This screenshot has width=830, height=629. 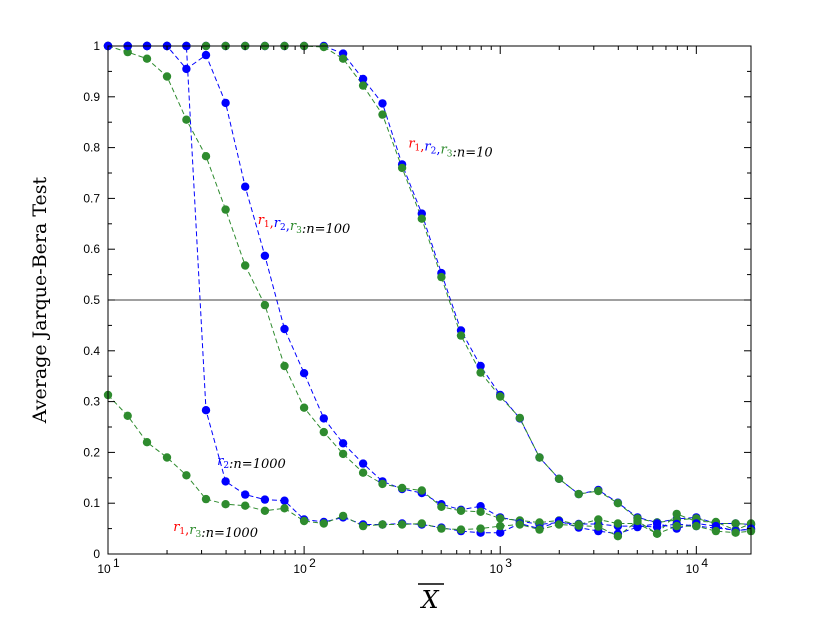 I want to click on y-tick-label: 0.5, so click(x=91, y=300).